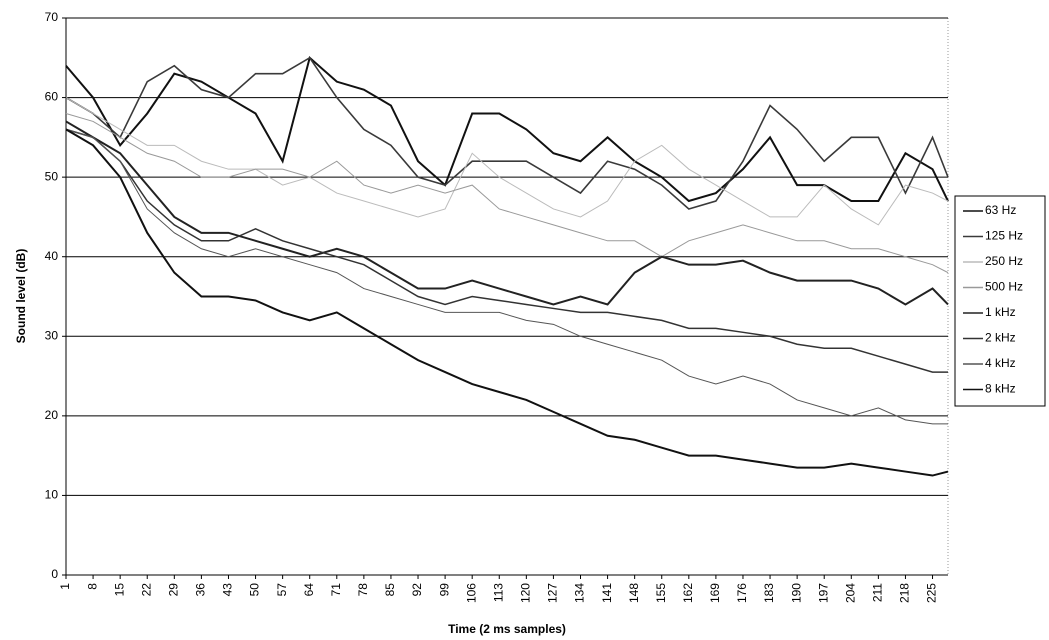 The height and width of the screenshot is (640, 1049). I want to click on x-tick-label: 197, so click(823, 593).